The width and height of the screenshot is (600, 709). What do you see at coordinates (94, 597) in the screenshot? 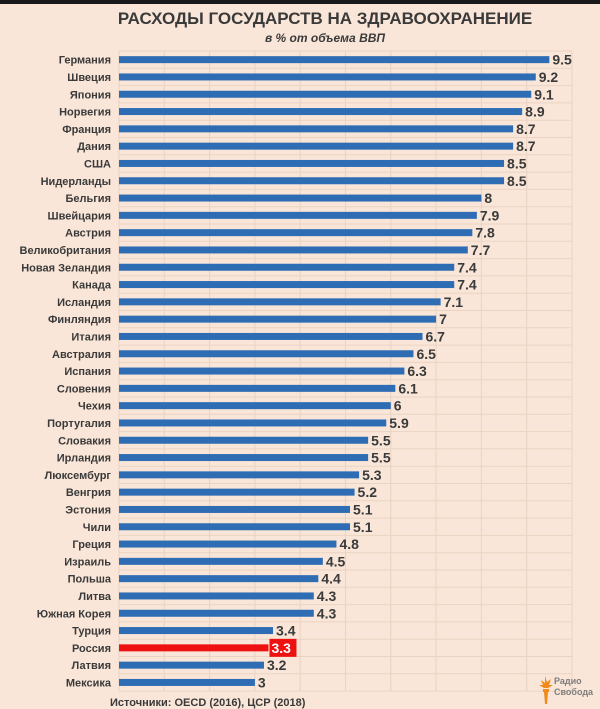
I see `category-label: Литва` at bounding box center [94, 597].